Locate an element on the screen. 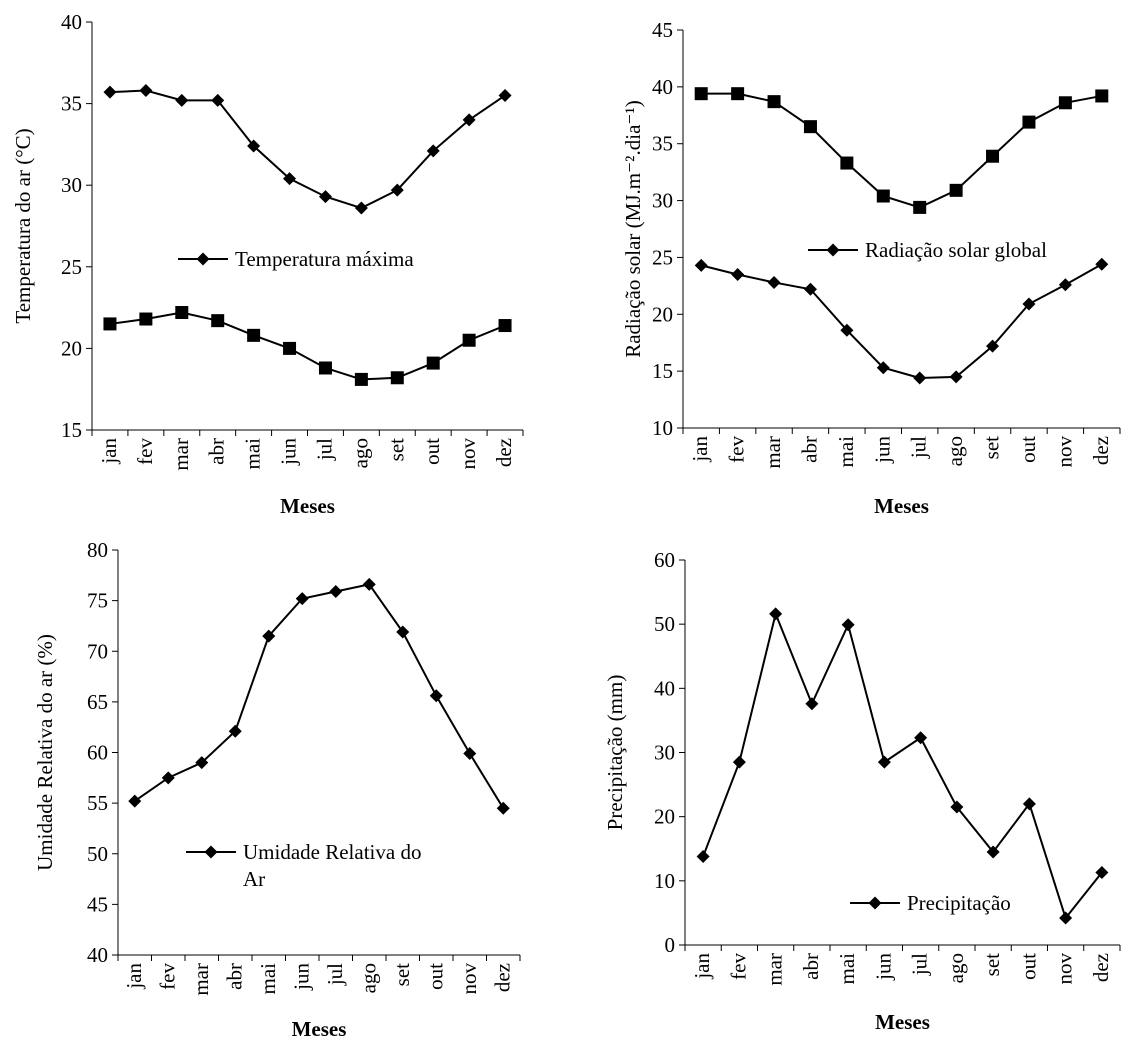 The image size is (1122, 1043). y-tick-label: 35 is located at coordinates (662, 144).